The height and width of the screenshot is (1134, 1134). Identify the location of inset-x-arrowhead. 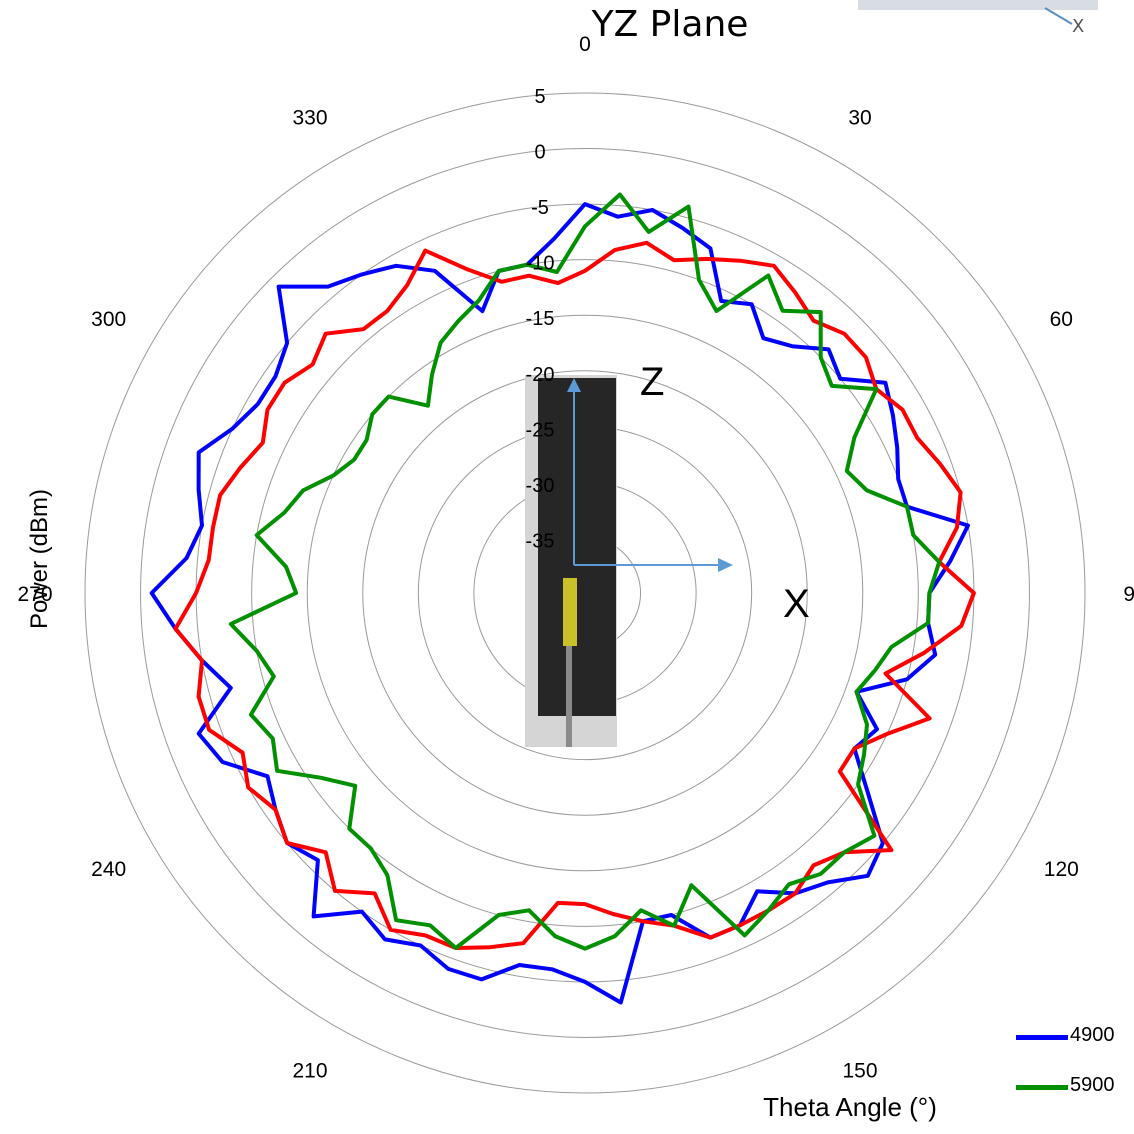
(725, 565).